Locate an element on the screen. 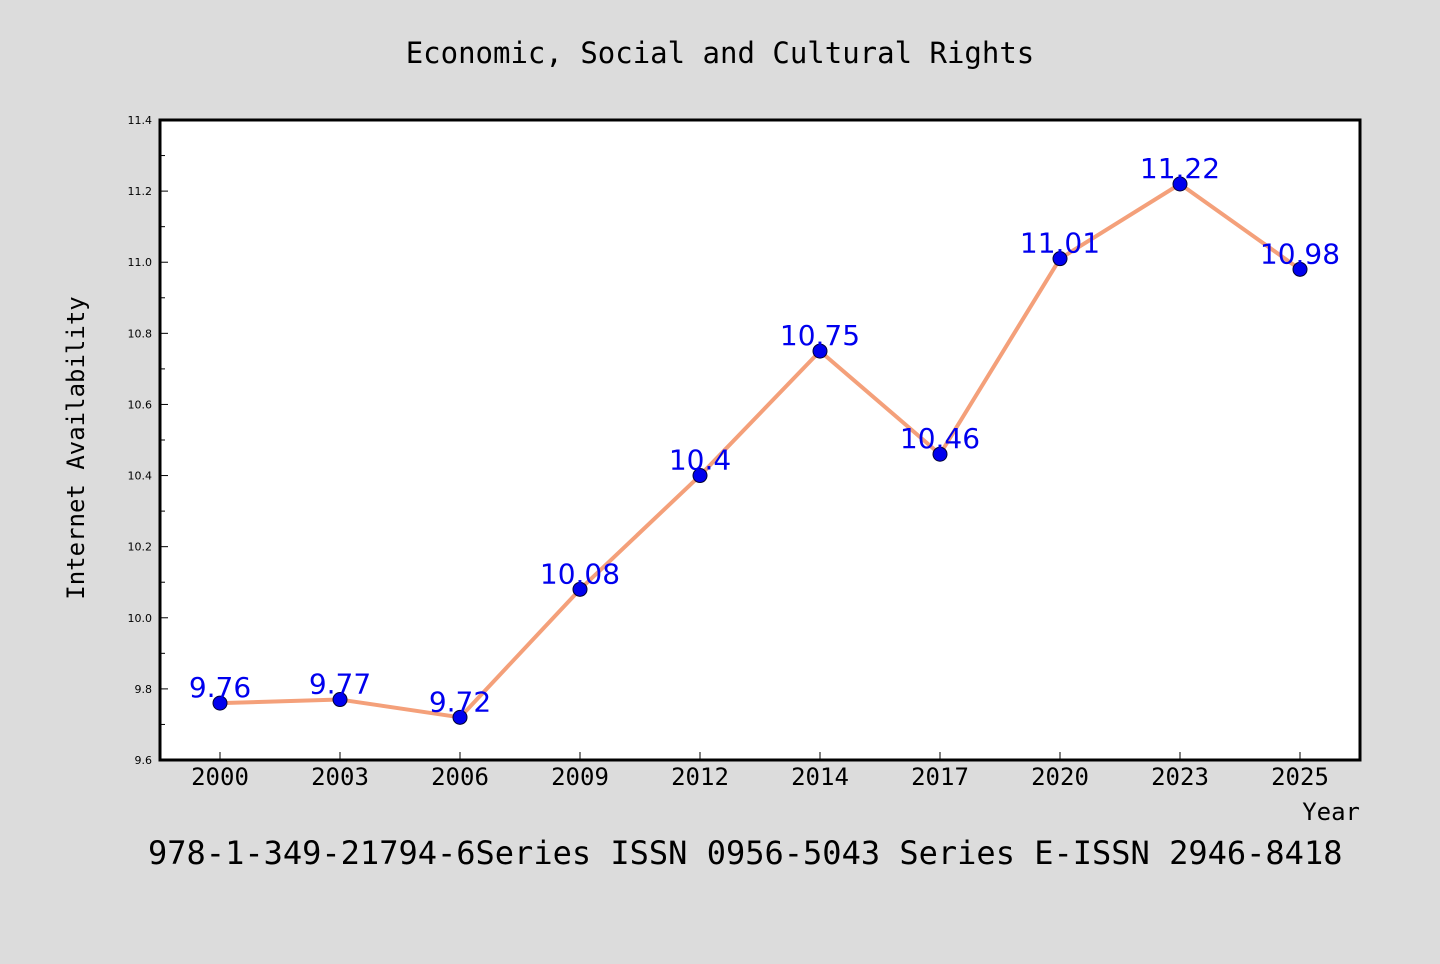 The width and height of the screenshot is (1440, 964). data-label: 9.72 is located at coordinates (460, 701).